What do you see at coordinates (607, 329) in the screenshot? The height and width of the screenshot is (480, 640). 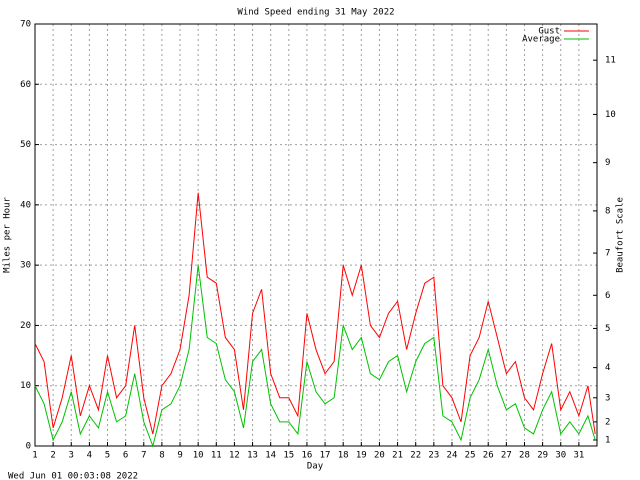 I see `y2-tick-label: 5` at bounding box center [607, 329].